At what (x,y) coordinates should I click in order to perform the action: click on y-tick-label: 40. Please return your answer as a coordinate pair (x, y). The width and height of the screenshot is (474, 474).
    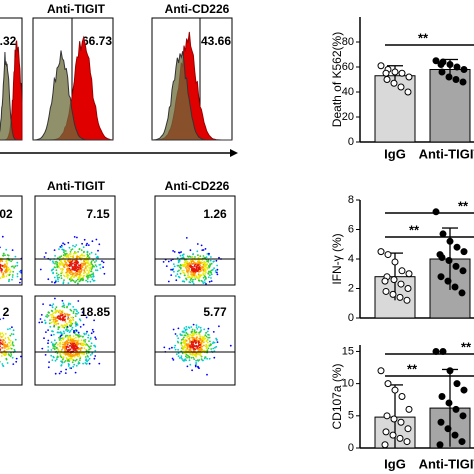
    Looking at the image, I should click on (348, 92).